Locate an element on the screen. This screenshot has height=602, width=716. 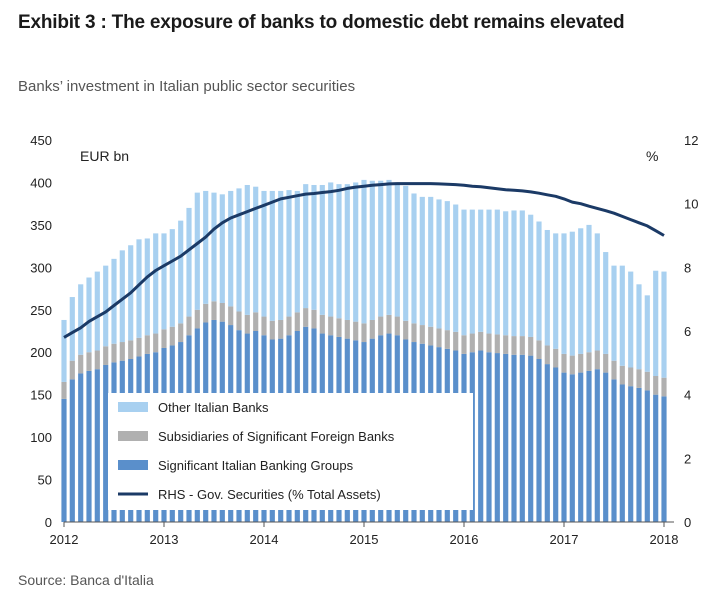
legend-swatch-subsidiaries is located at coordinates (133, 436).